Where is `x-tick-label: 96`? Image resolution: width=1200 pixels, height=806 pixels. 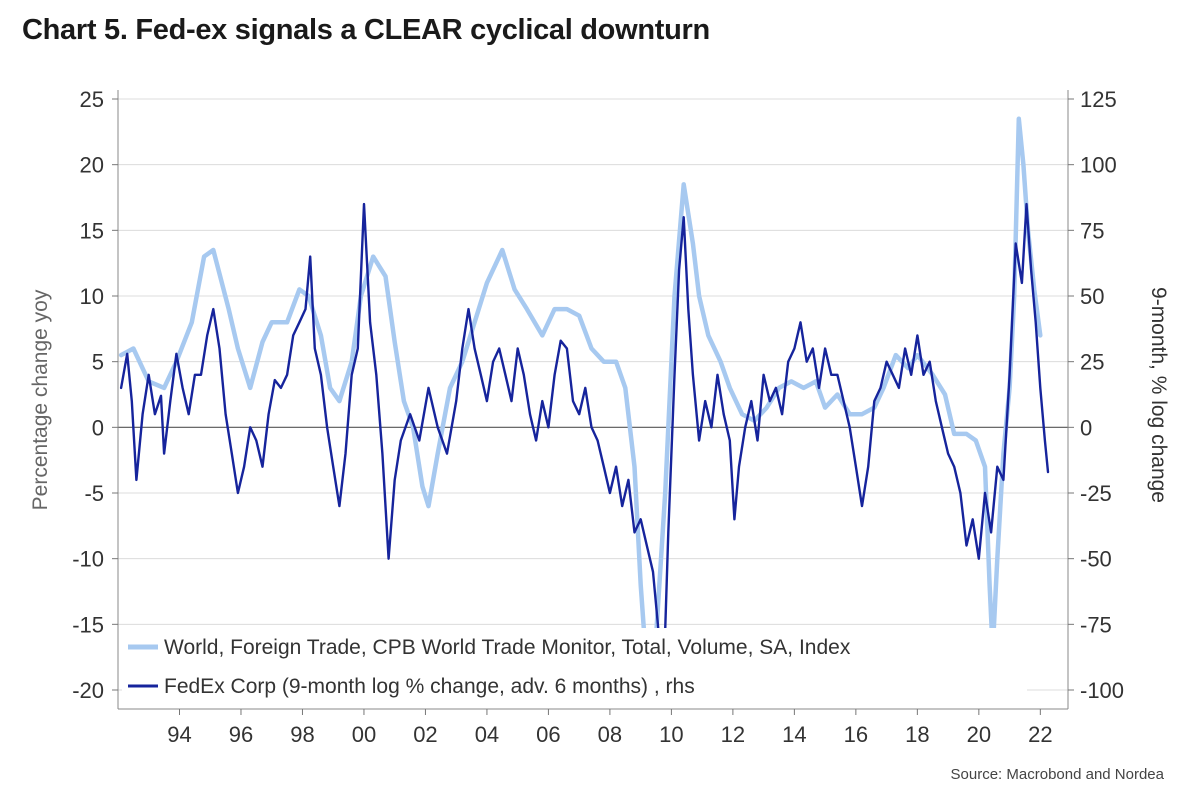
x-tick-label: 96 is located at coordinates (241, 734).